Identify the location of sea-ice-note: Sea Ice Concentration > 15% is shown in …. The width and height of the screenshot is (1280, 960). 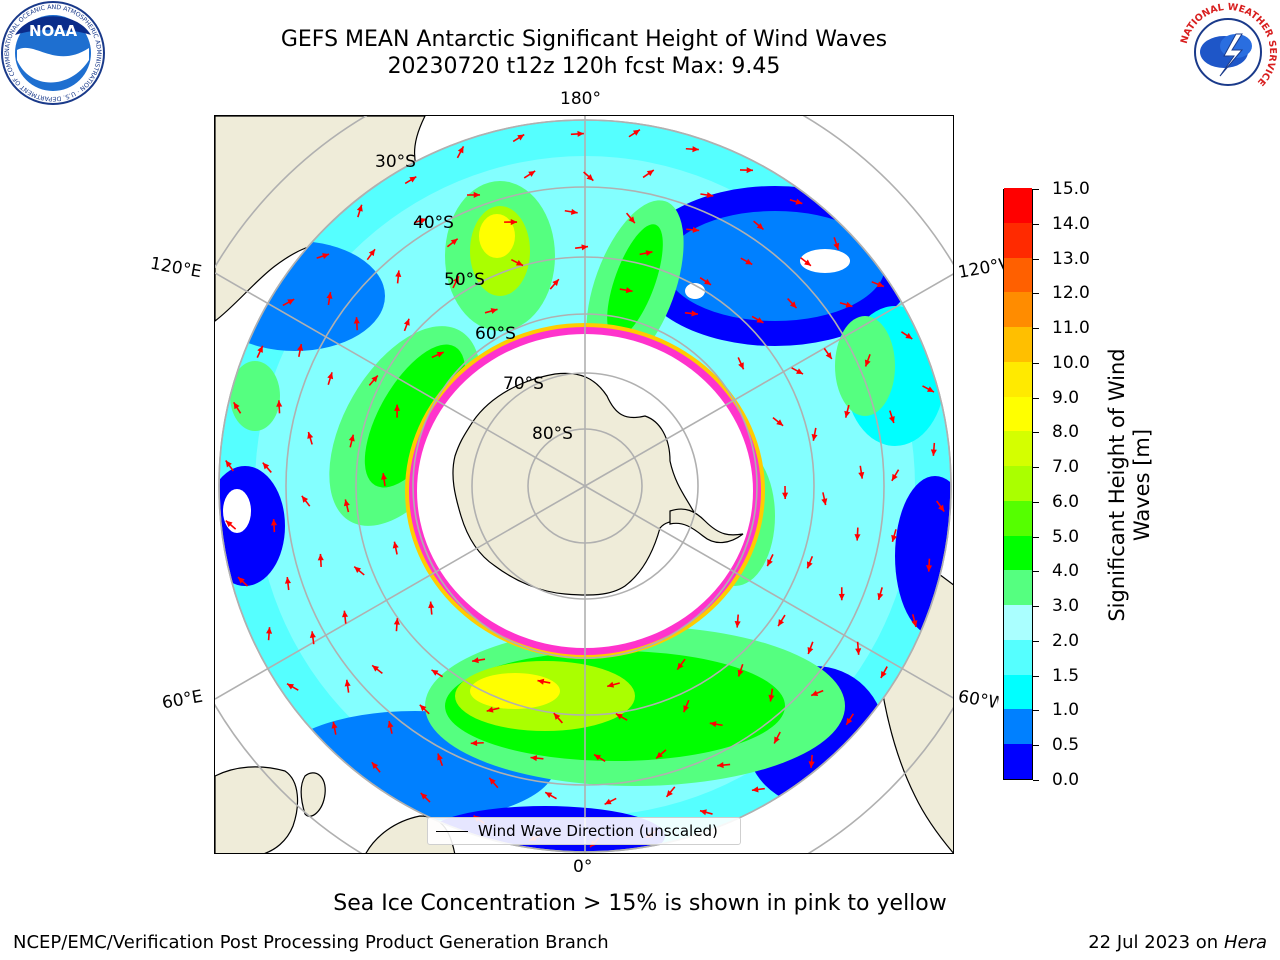
(640, 903).